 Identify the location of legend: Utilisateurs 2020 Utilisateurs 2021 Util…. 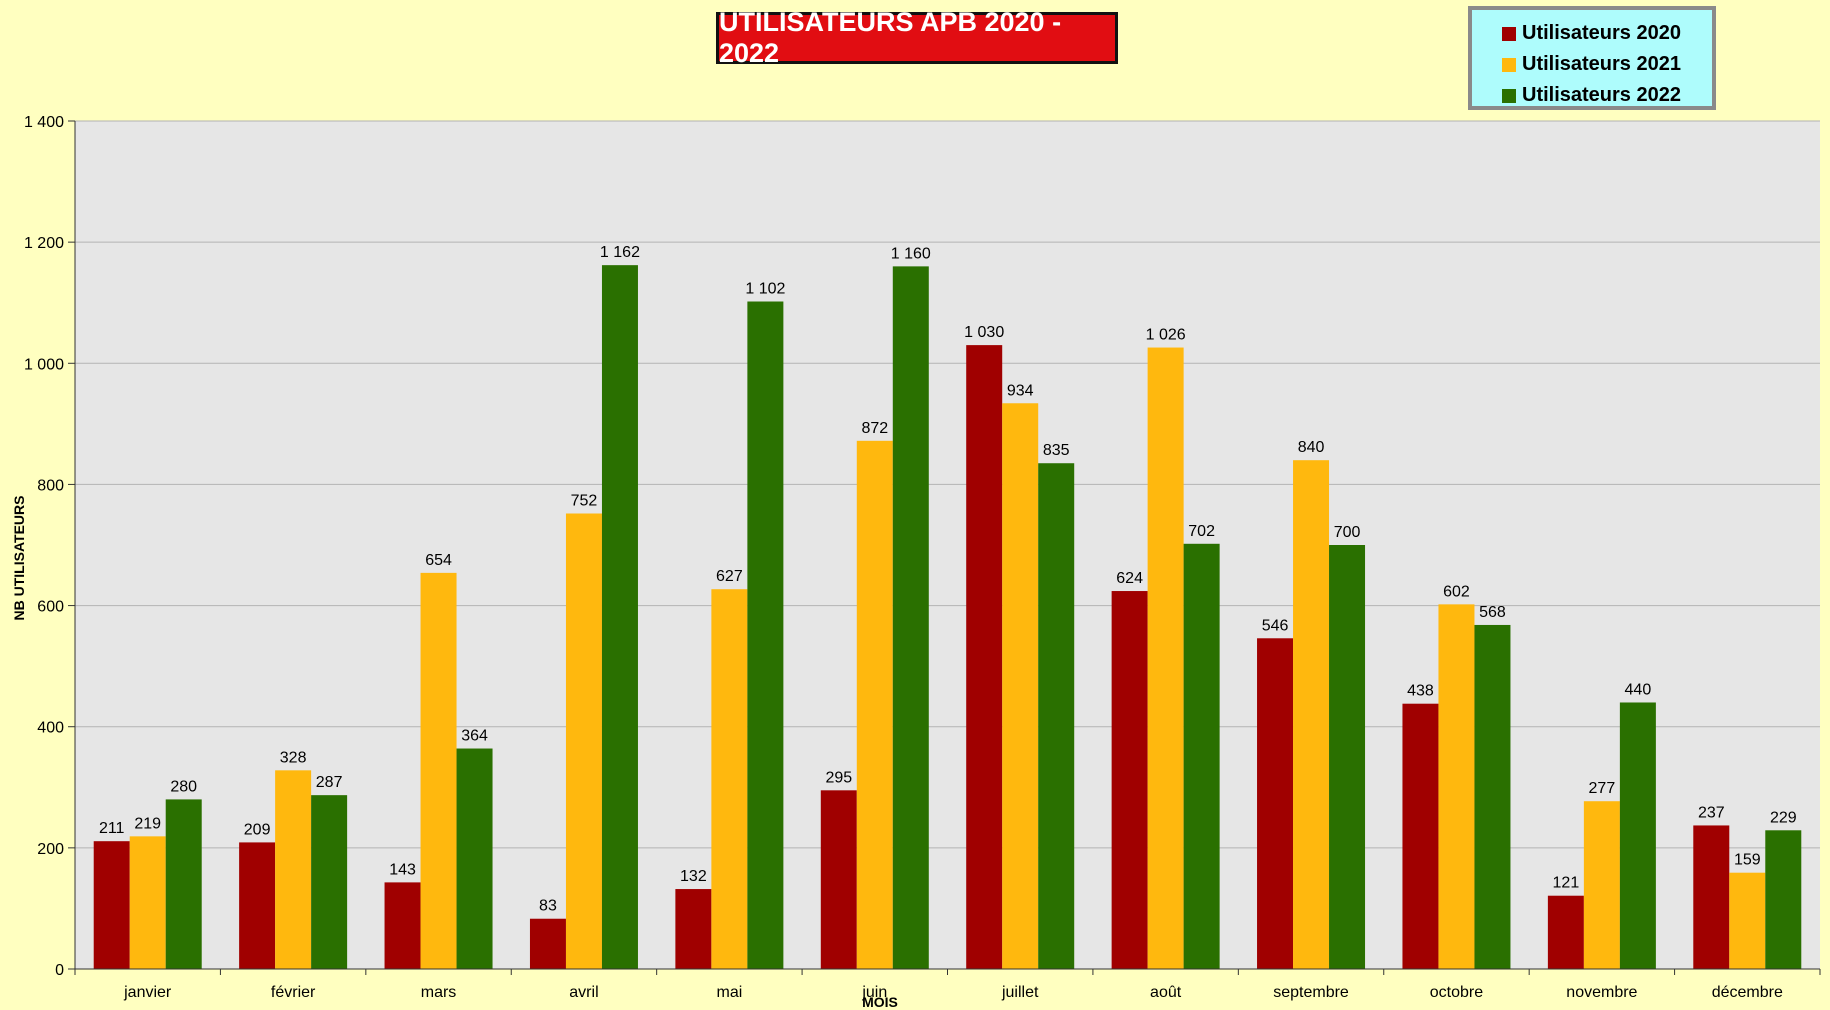
(1592, 58).